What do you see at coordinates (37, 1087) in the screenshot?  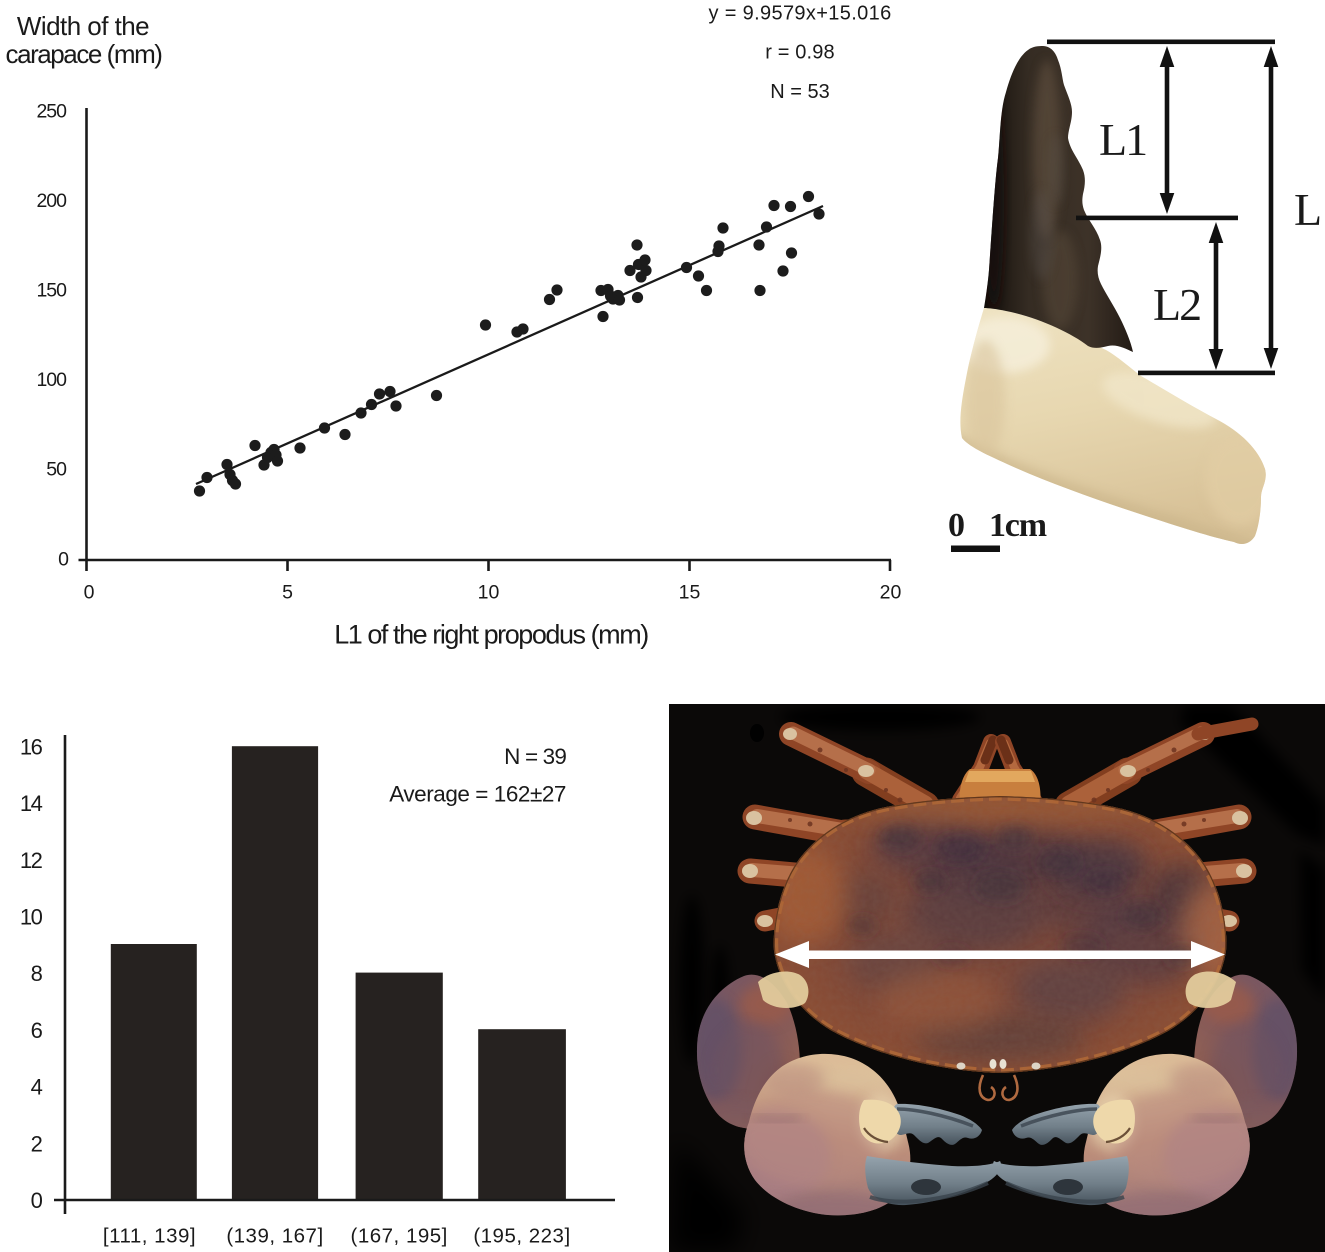 I see `svg-text: 4` at bounding box center [37, 1087].